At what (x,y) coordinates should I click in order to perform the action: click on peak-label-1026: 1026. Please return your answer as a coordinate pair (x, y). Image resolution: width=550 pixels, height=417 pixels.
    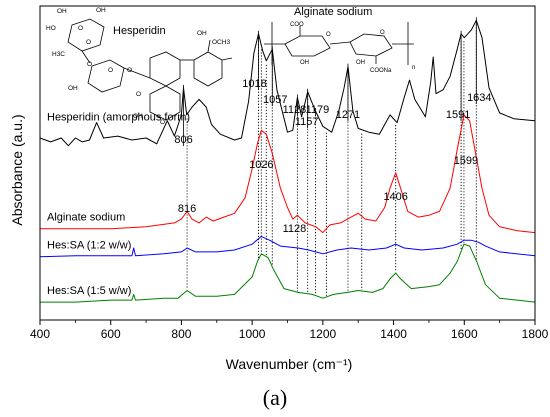
    Looking at the image, I should click on (261, 165).